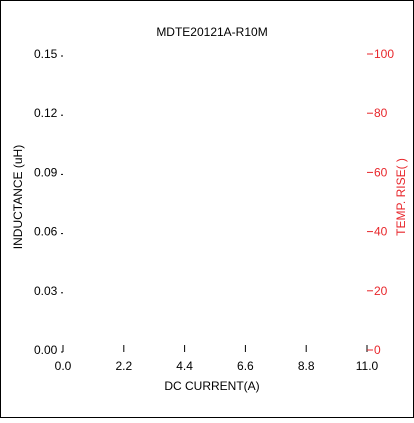  Describe the element at coordinates (211, 386) in the screenshot. I see `x-axis-label: DC CURRENT(A)` at that location.